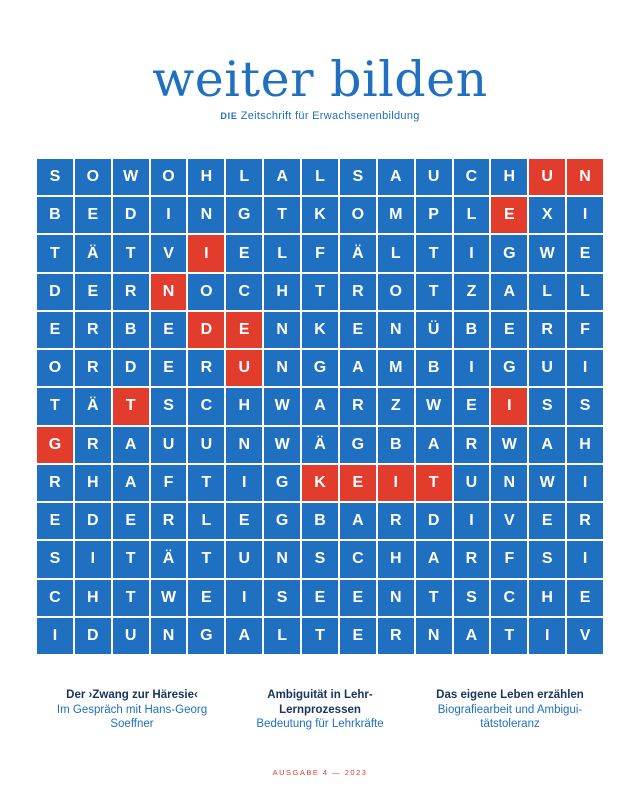  I want to click on grid-cell-highlighted: I, so click(509, 406).